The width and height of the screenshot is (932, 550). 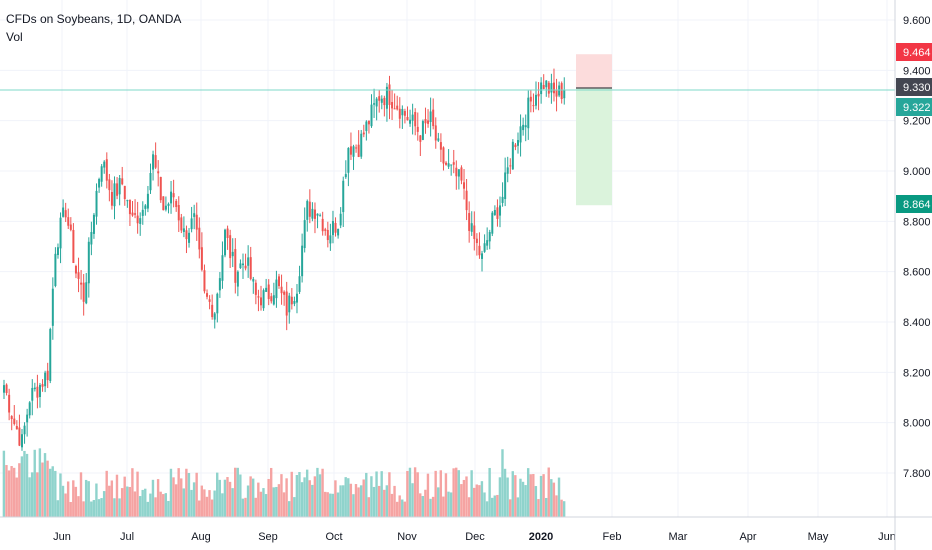 What do you see at coordinates (917, 205) in the screenshot?
I see `target-price-tag-text: 8.864` at bounding box center [917, 205].